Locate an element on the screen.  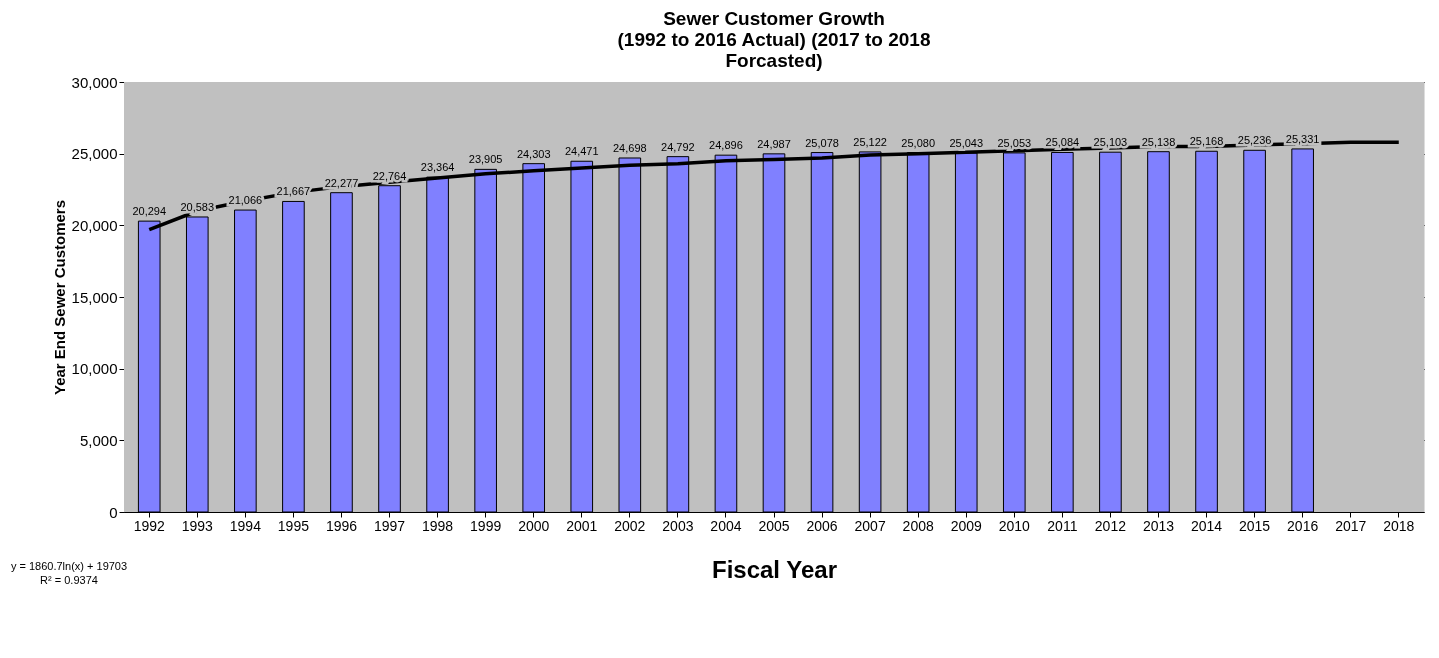
x-tick-label: 2010 is located at coordinates (1014, 525).